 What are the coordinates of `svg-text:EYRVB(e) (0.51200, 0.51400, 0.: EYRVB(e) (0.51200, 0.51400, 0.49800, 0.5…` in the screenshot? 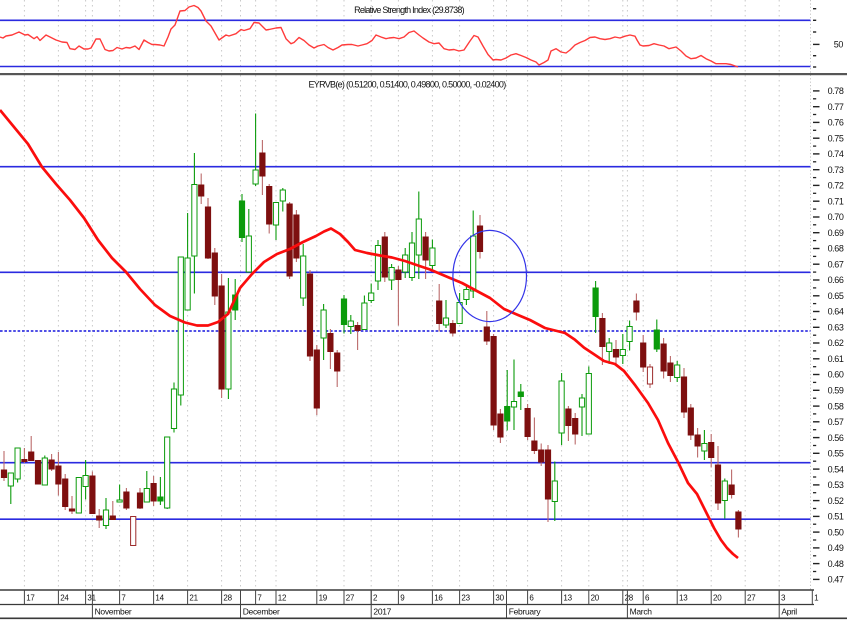 It's located at (407, 85).